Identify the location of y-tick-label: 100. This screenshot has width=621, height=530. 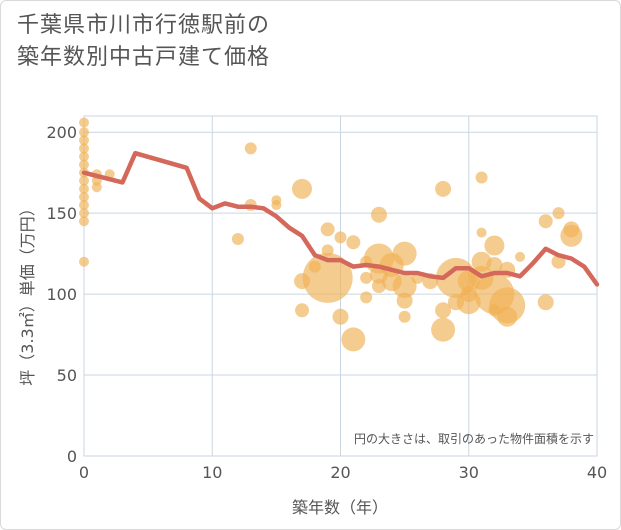
(61, 294).